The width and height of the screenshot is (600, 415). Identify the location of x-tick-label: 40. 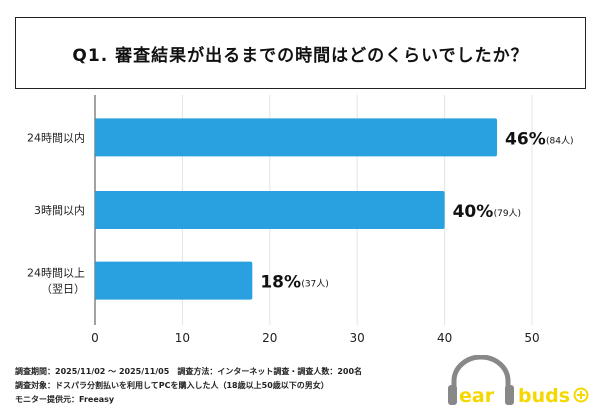
(444, 338).